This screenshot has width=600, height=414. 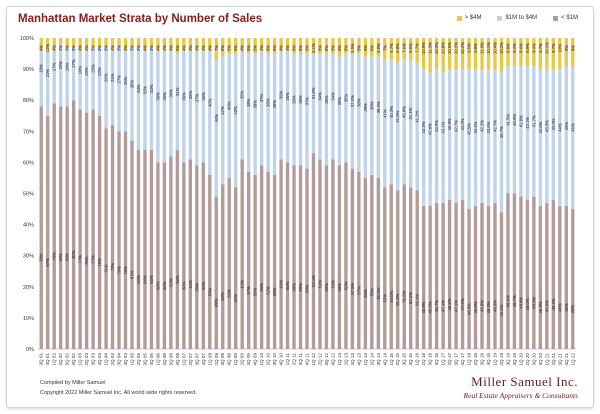 I want to click on x-tick-label: 2Q 20, so click(x=527, y=359).